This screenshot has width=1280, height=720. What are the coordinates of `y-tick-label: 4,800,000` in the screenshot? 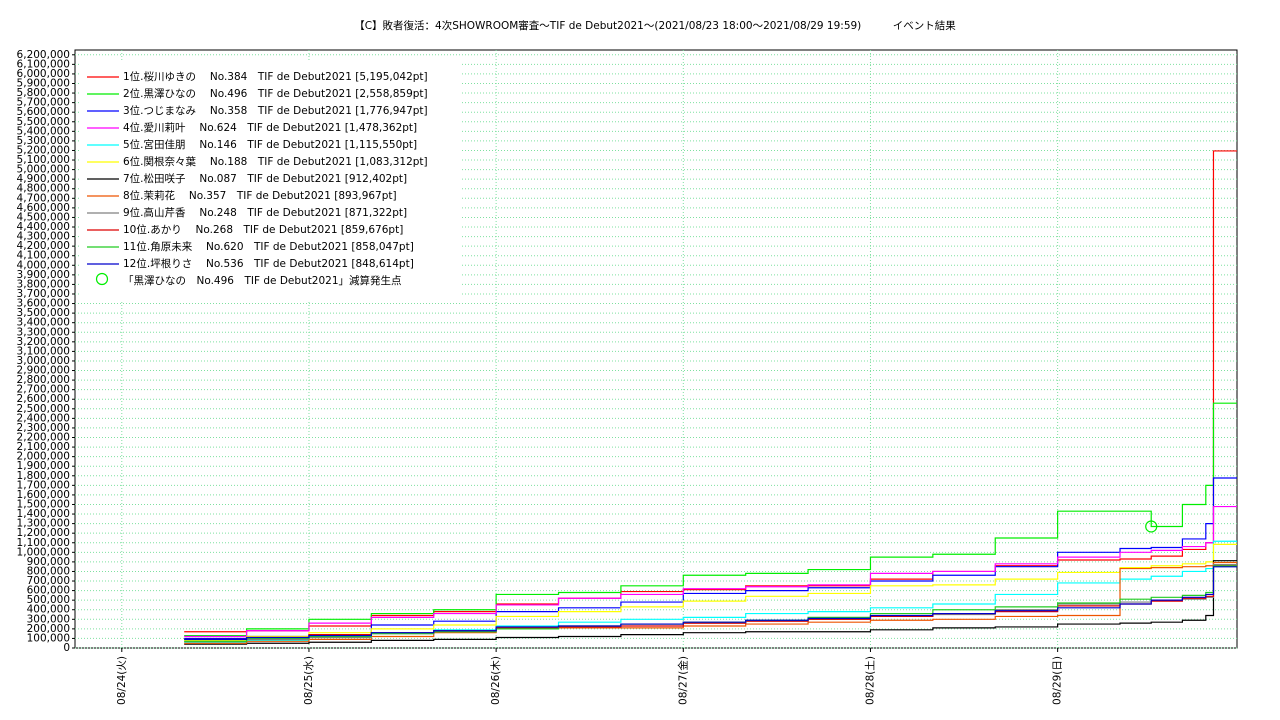 It's located at (43, 189).